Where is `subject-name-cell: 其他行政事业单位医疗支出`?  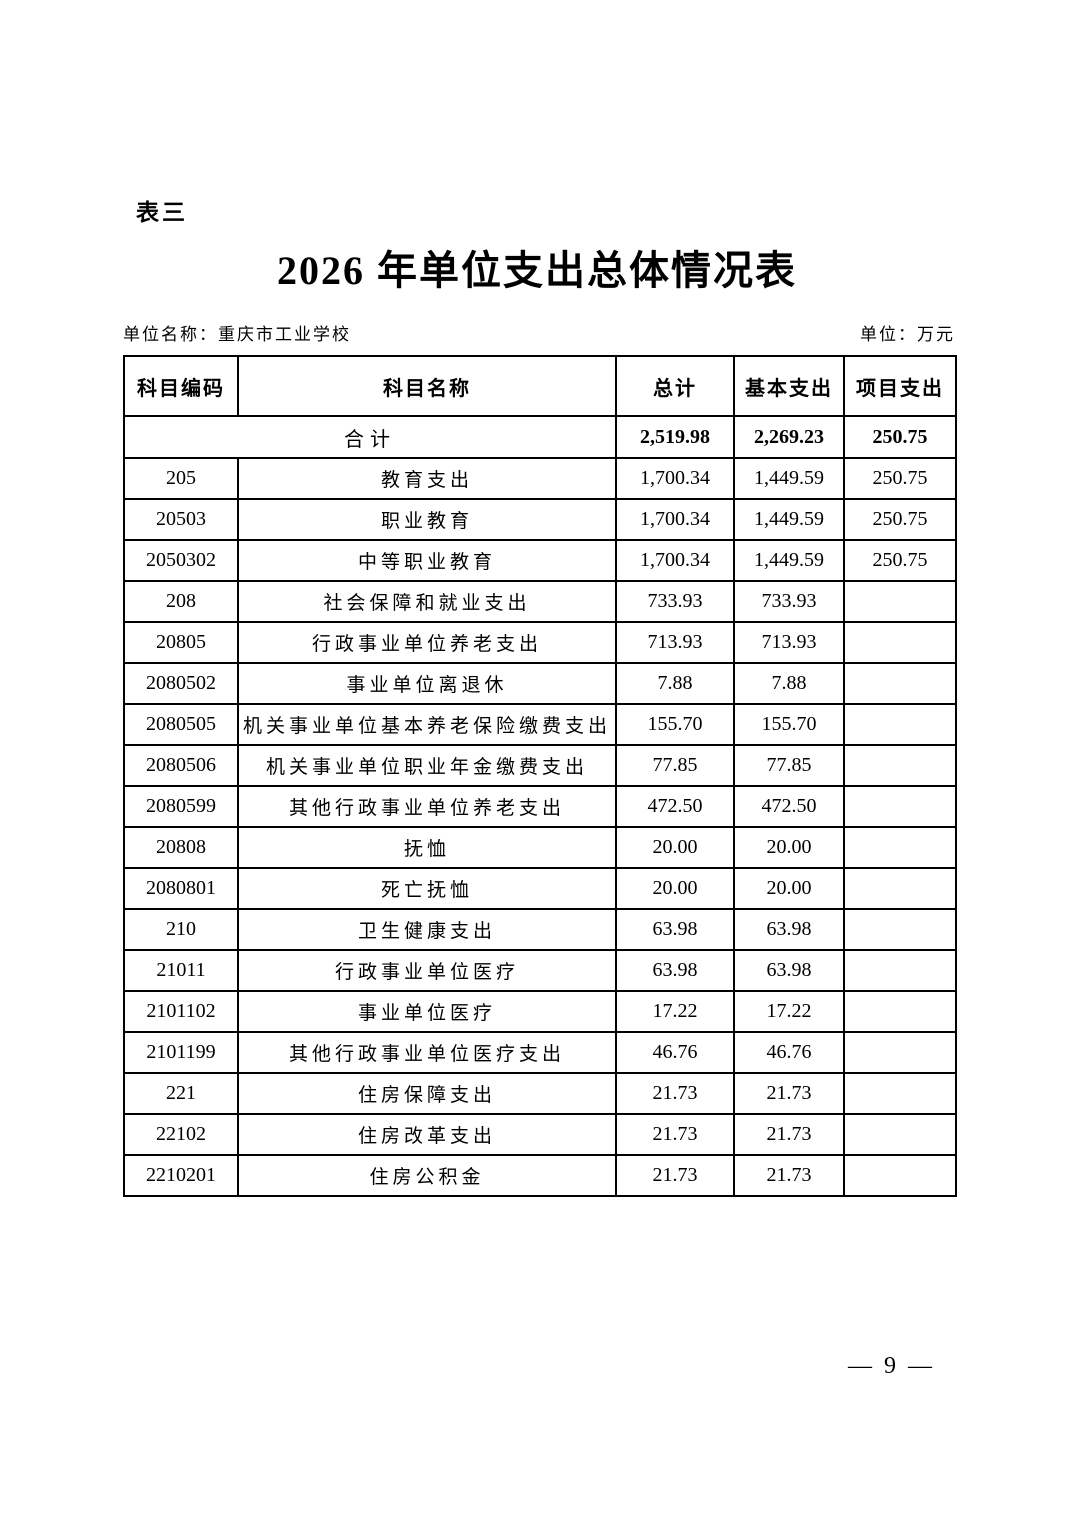 subject-name-cell: 其他行政事业单位医疗支出 is located at coordinates (427, 1052).